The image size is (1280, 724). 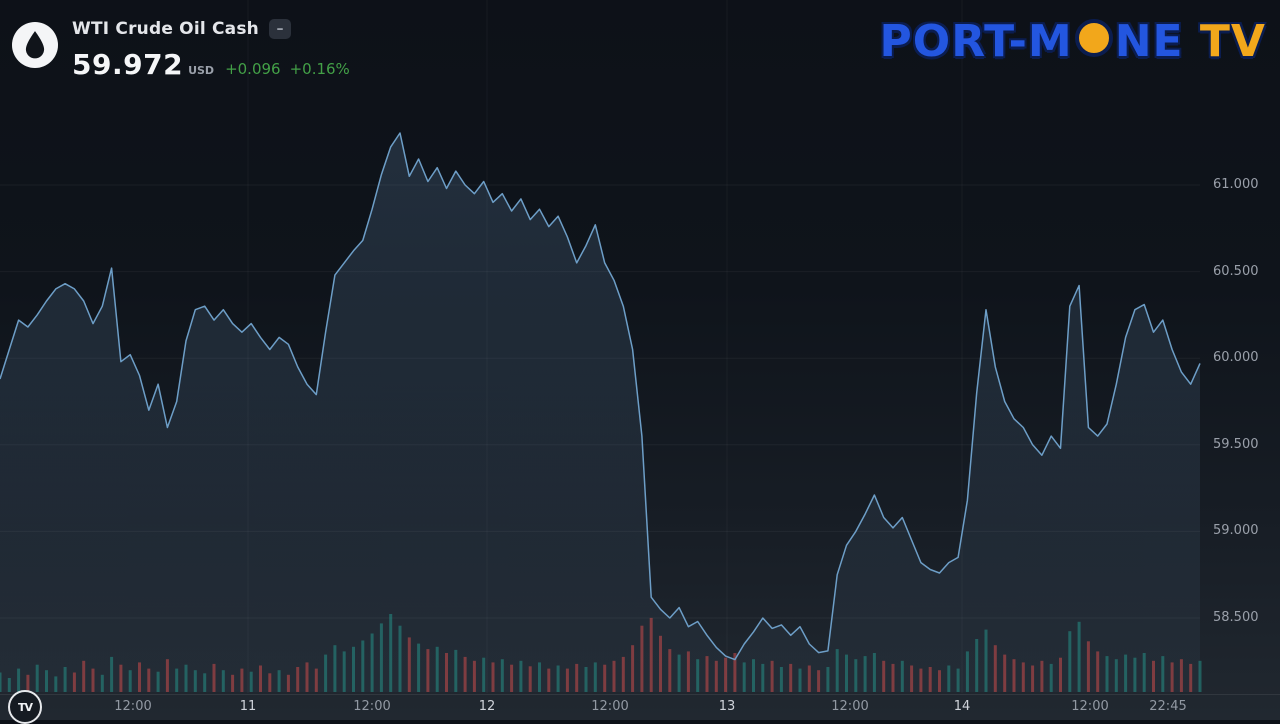 I want to click on logo-orange-ball-icon: O, so click(x=1093, y=38).